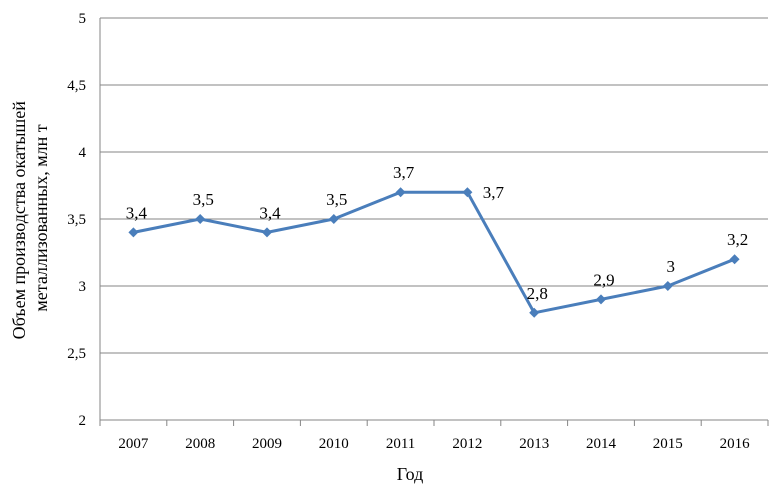  Describe the element at coordinates (735, 444) in the screenshot. I see `x-tick-label: 2016` at that location.